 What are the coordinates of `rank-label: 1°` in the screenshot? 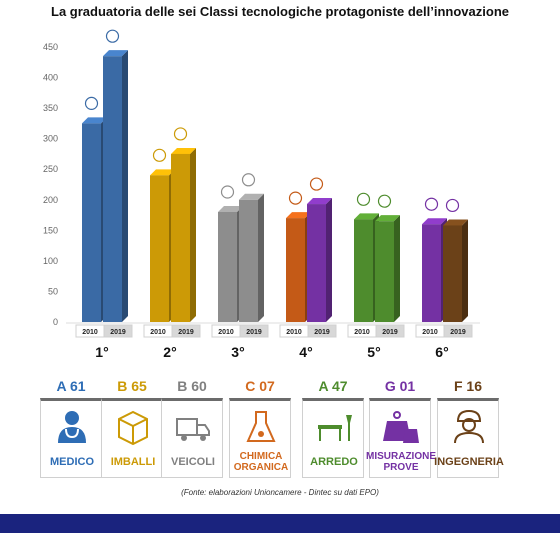 It's located at (101, 352).